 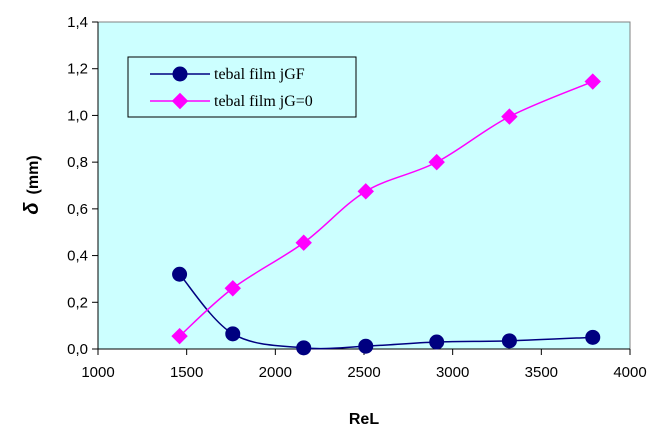 I want to click on y-tick-label: 1,4, so click(x=77, y=22).